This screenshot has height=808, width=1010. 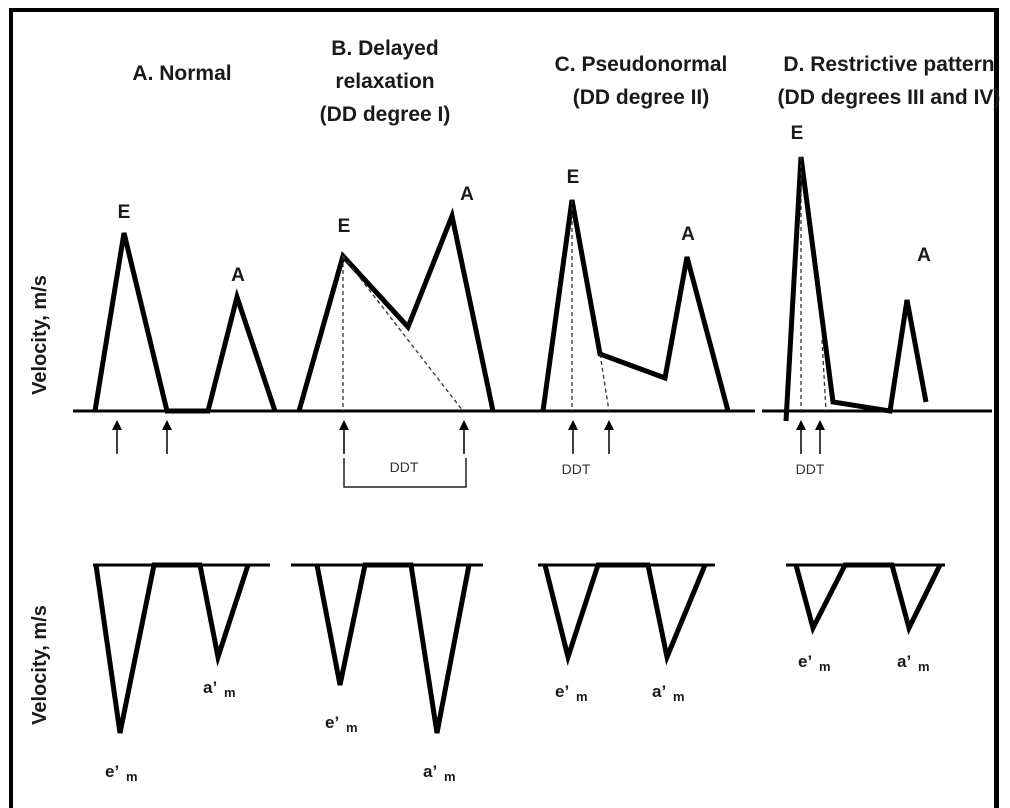 What do you see at coordinates (393, 648) in the screenshot?
I see `panel-b-tdi-waveform` at bounding box center [393, 648].